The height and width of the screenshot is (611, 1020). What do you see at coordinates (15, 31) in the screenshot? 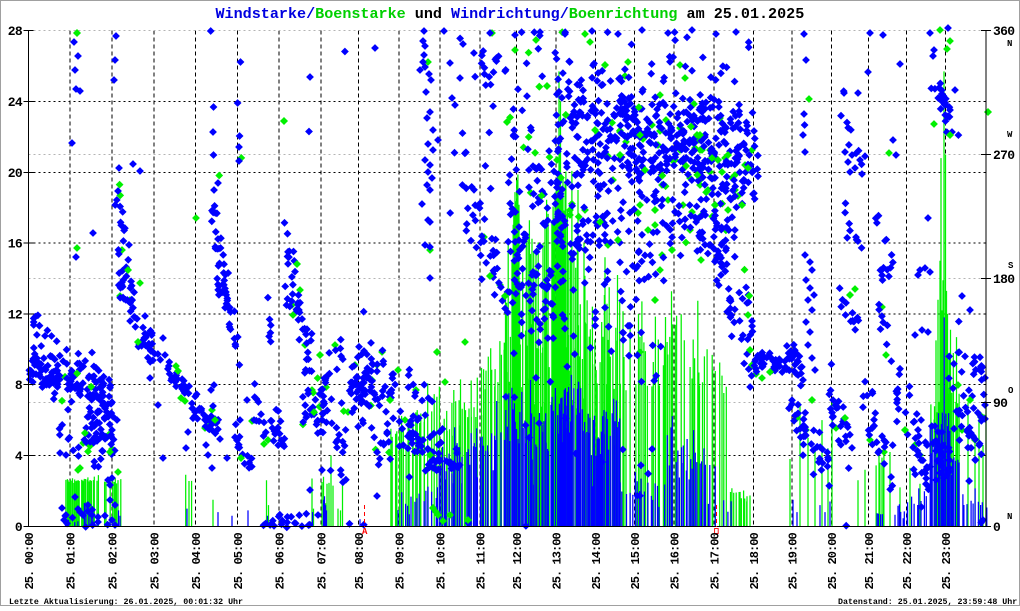
I see `svg-text: 28` at bounding box center [15, 31].